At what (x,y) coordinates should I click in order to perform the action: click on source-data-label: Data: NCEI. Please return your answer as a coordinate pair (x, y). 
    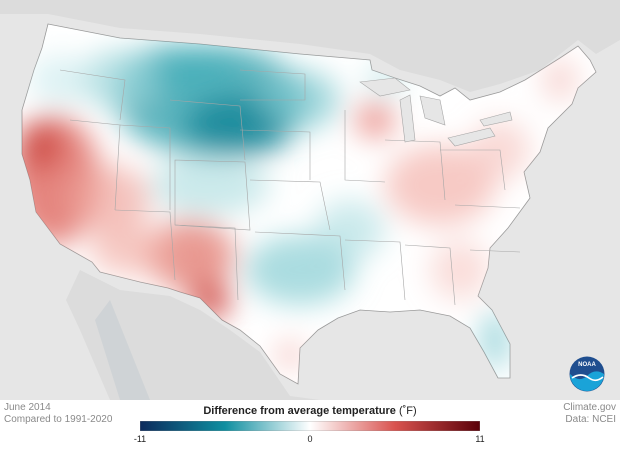
    Looking at the image, I should click on (590, 419).